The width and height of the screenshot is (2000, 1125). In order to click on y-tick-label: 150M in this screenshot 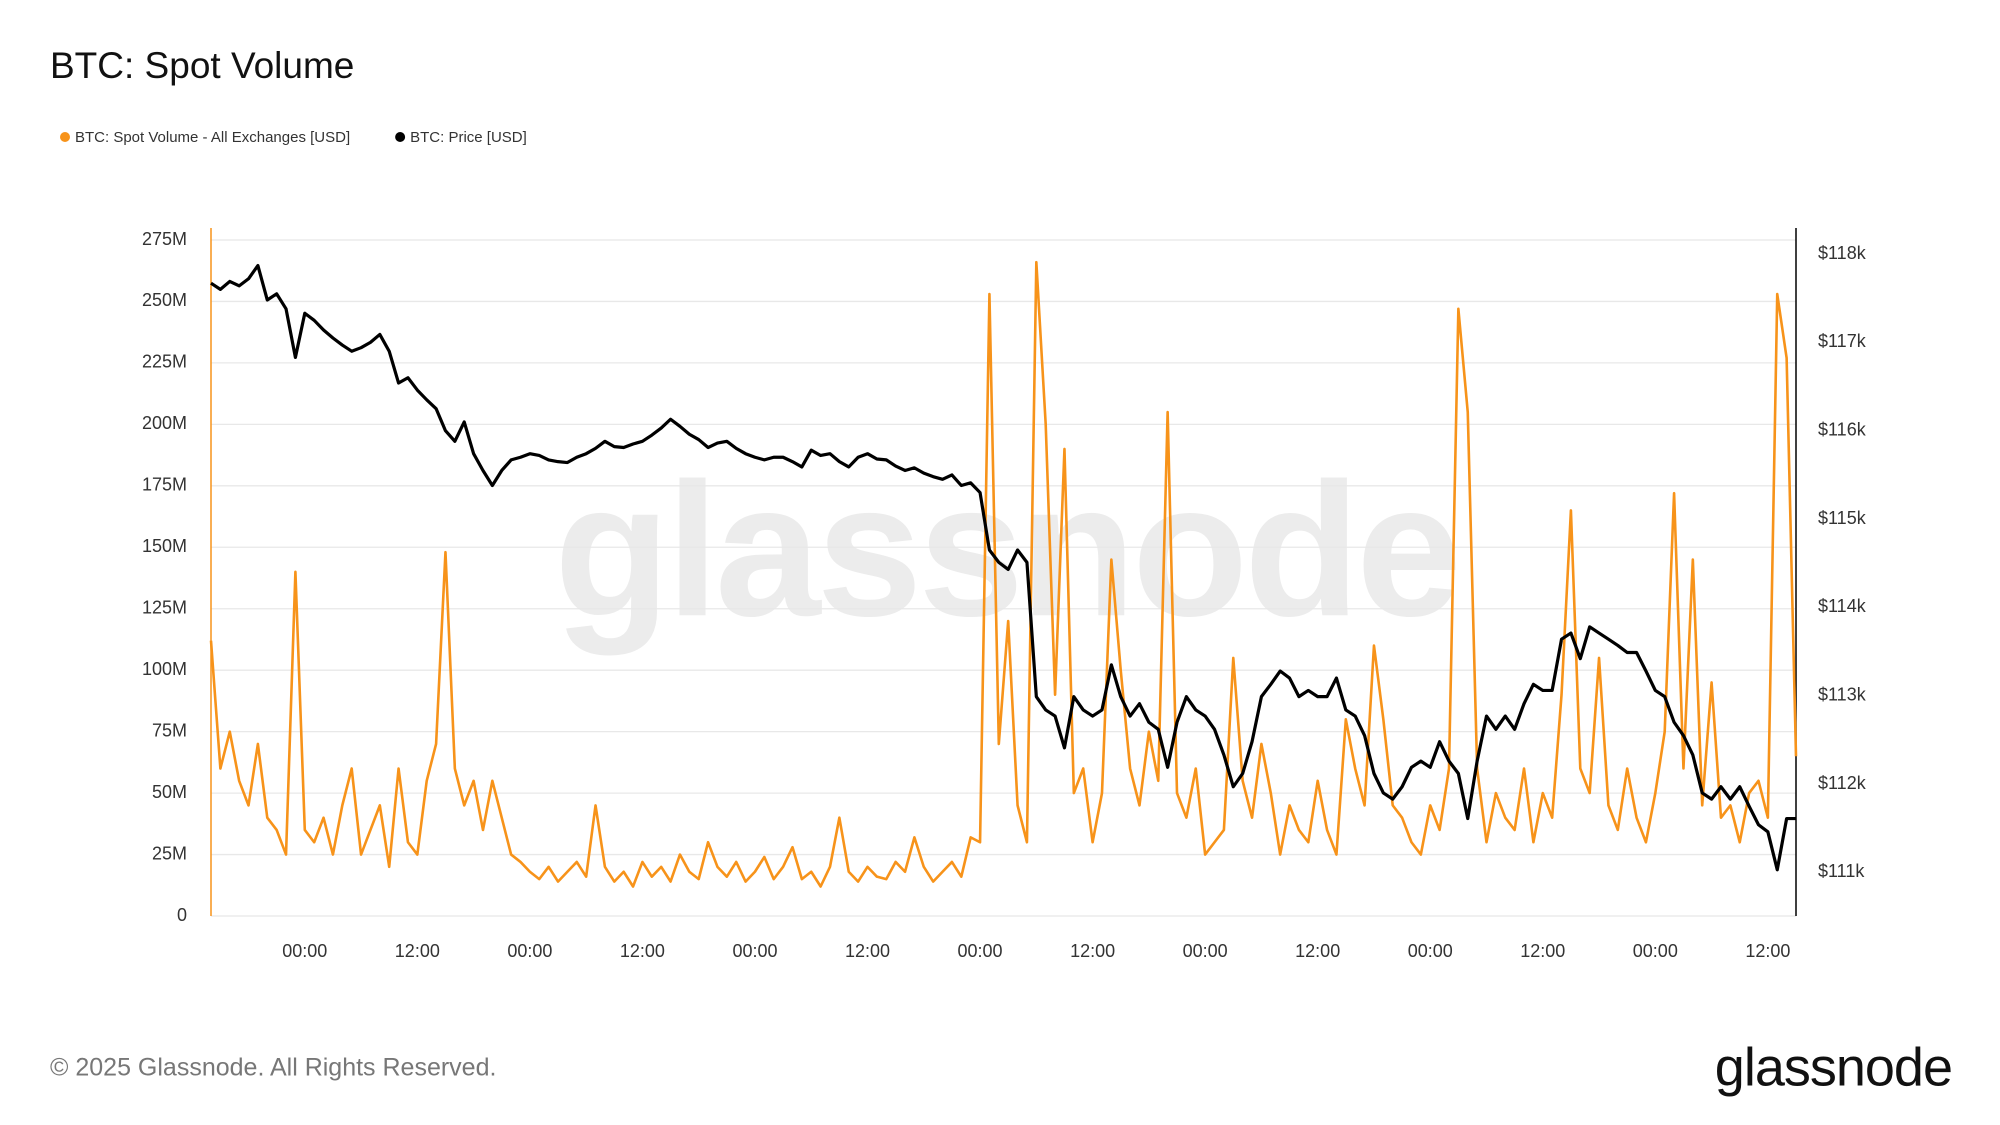, I will do `click(164, 546)`.